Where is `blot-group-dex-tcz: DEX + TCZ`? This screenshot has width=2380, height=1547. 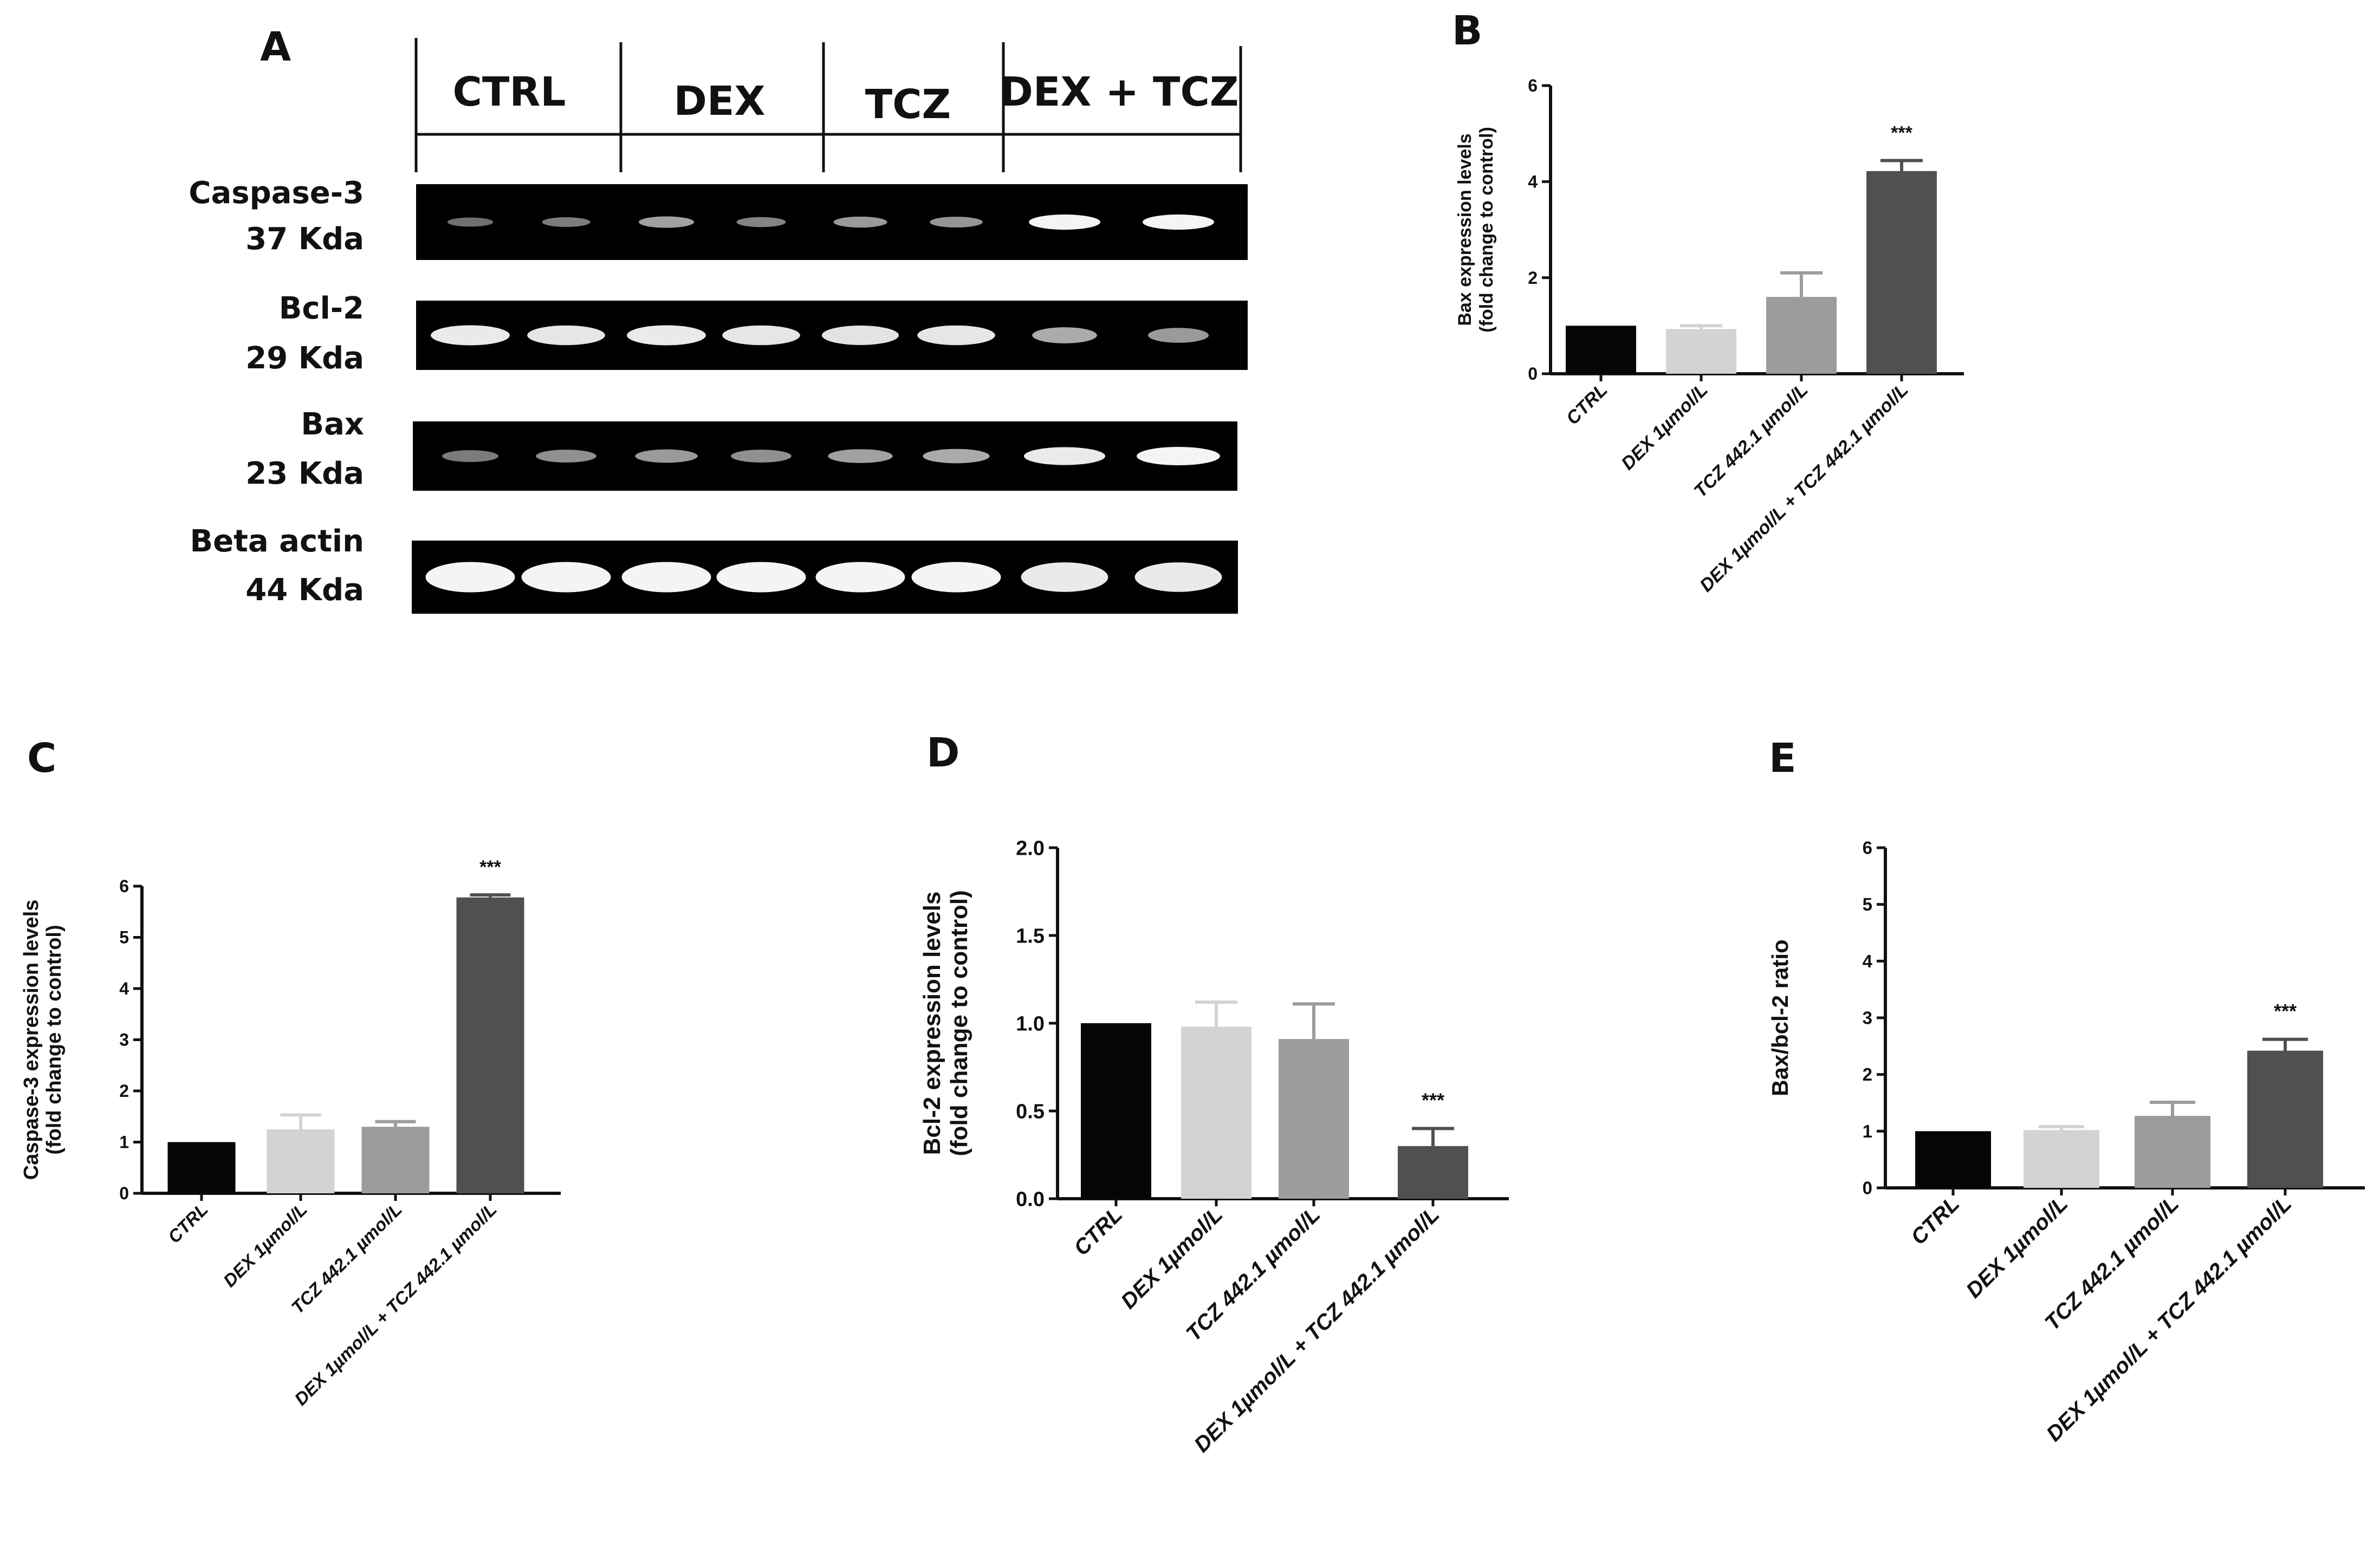 blot-group-dex-tcz: DEX + TCZ is located at coordinates (1119, 92).